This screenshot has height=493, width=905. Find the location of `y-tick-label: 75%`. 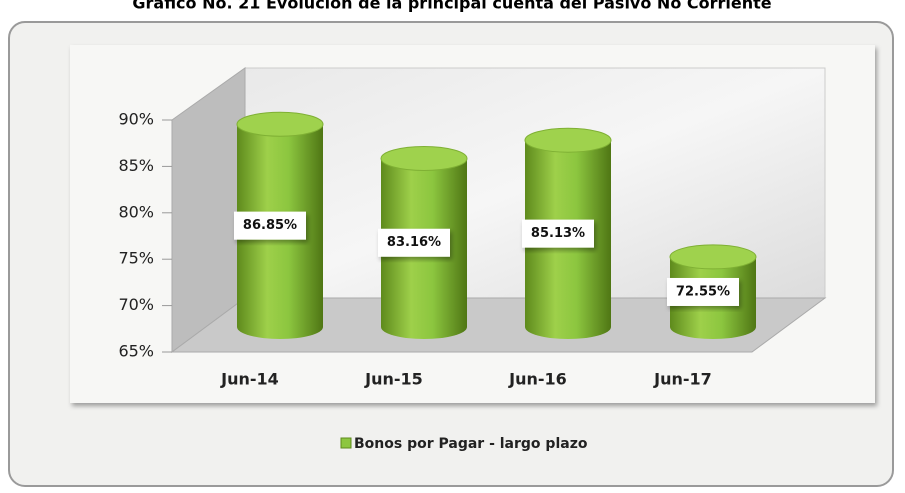

y-tick-label: 75% is located at coordinates (136, 258).